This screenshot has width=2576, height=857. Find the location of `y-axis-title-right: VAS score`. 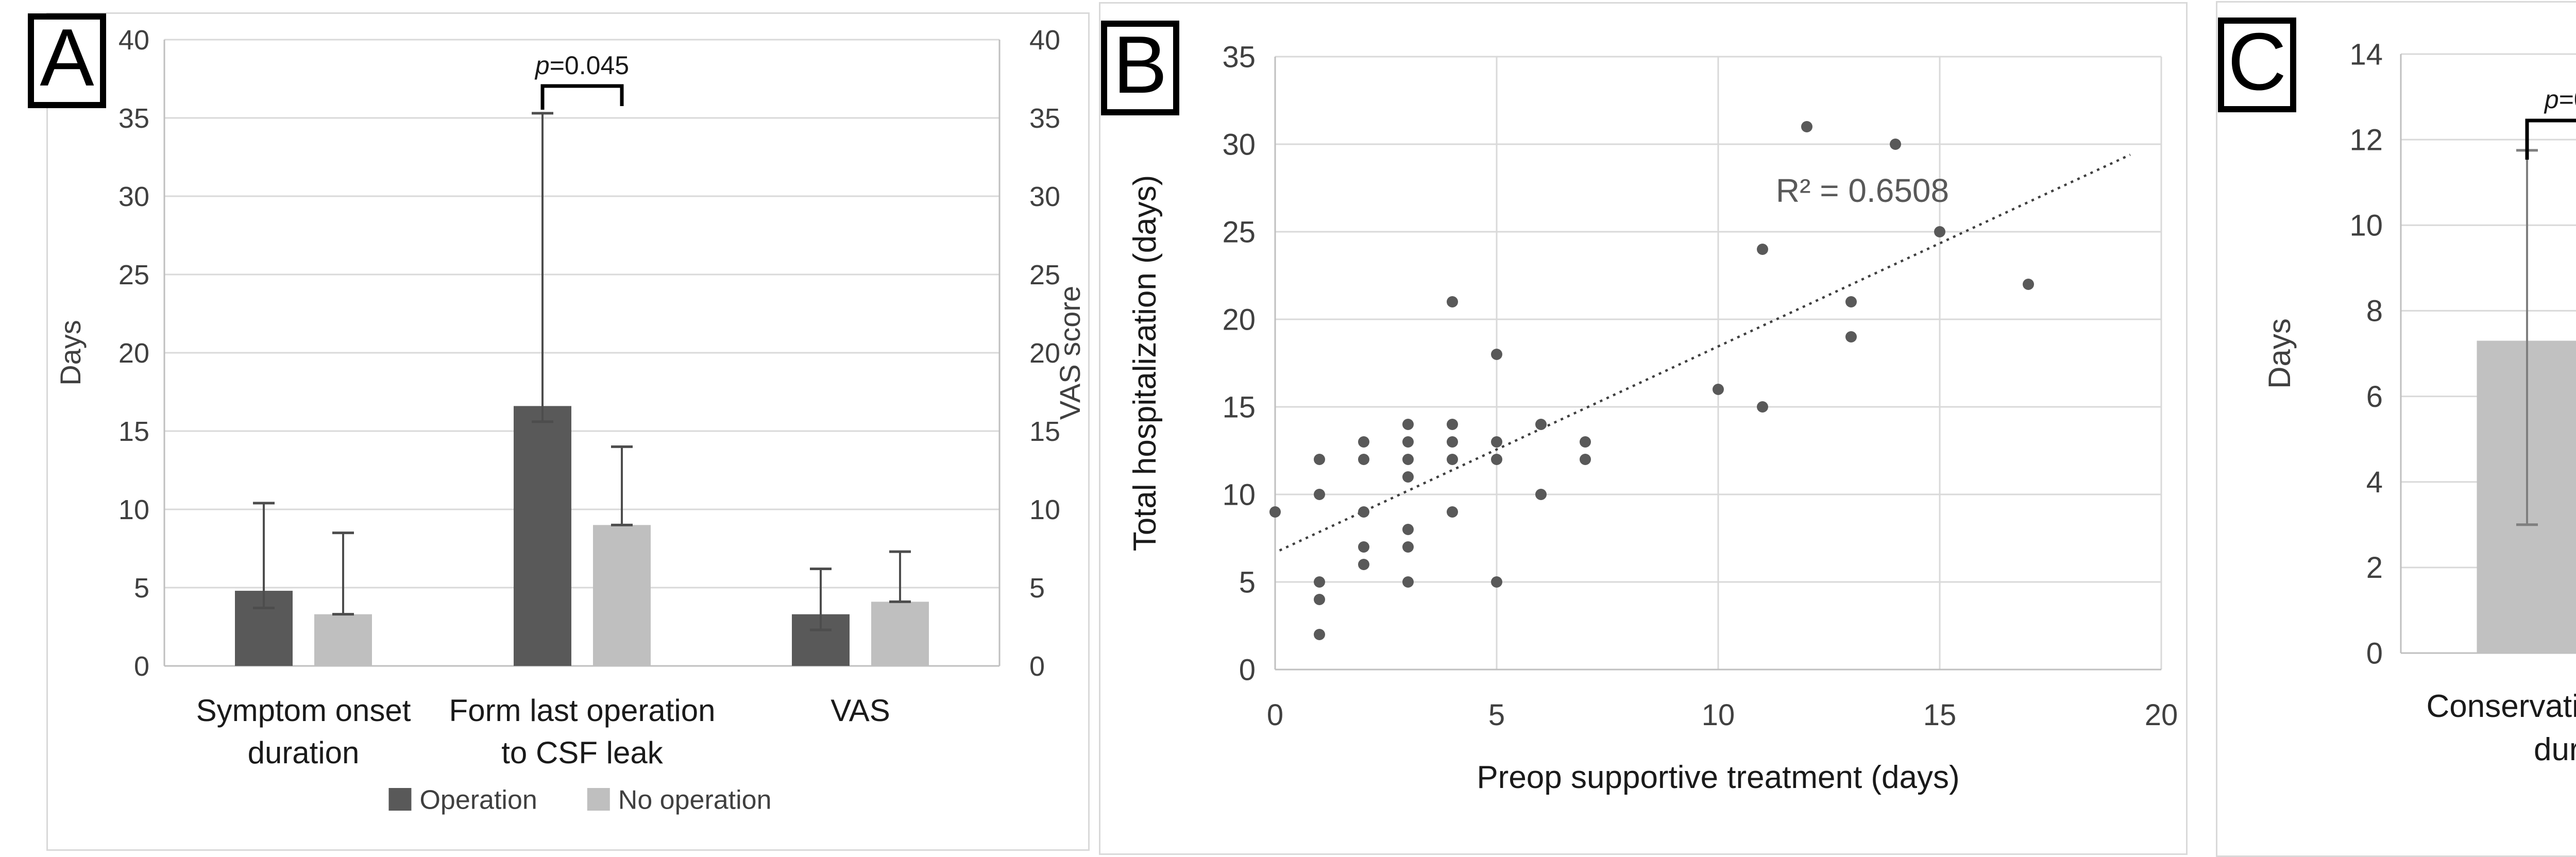

y-axis-title-right: VAS score is located at coordinates (1070, 353).